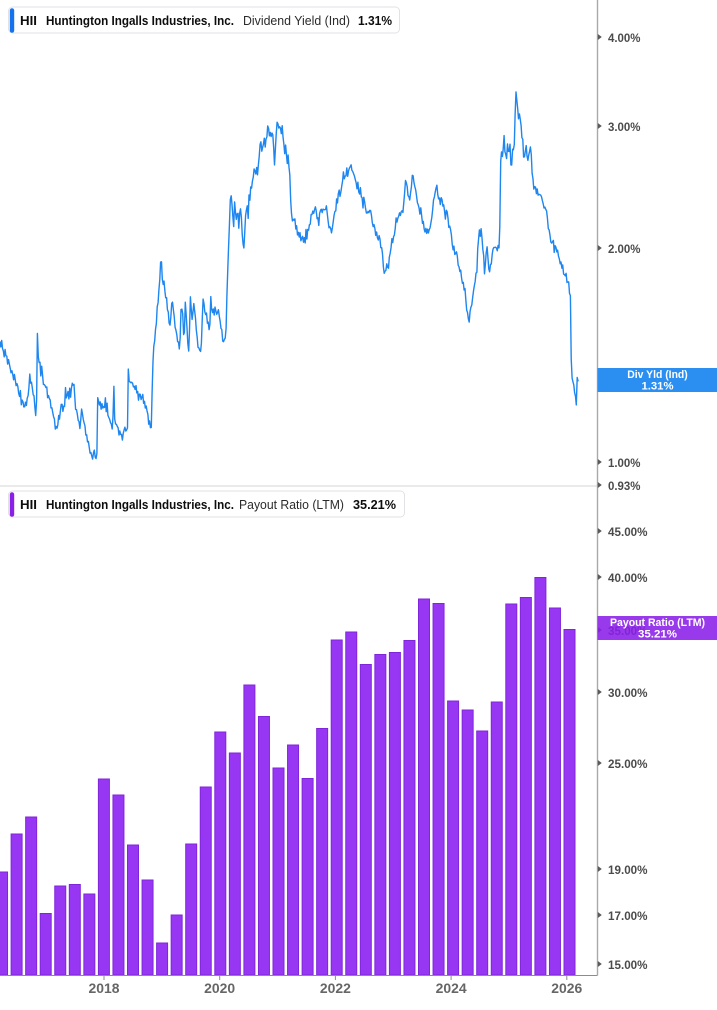  What do you see at coordinates (628, 916) in the screenshot?
I see `svg-text: 17.00%` at bounding box center [628, 916].